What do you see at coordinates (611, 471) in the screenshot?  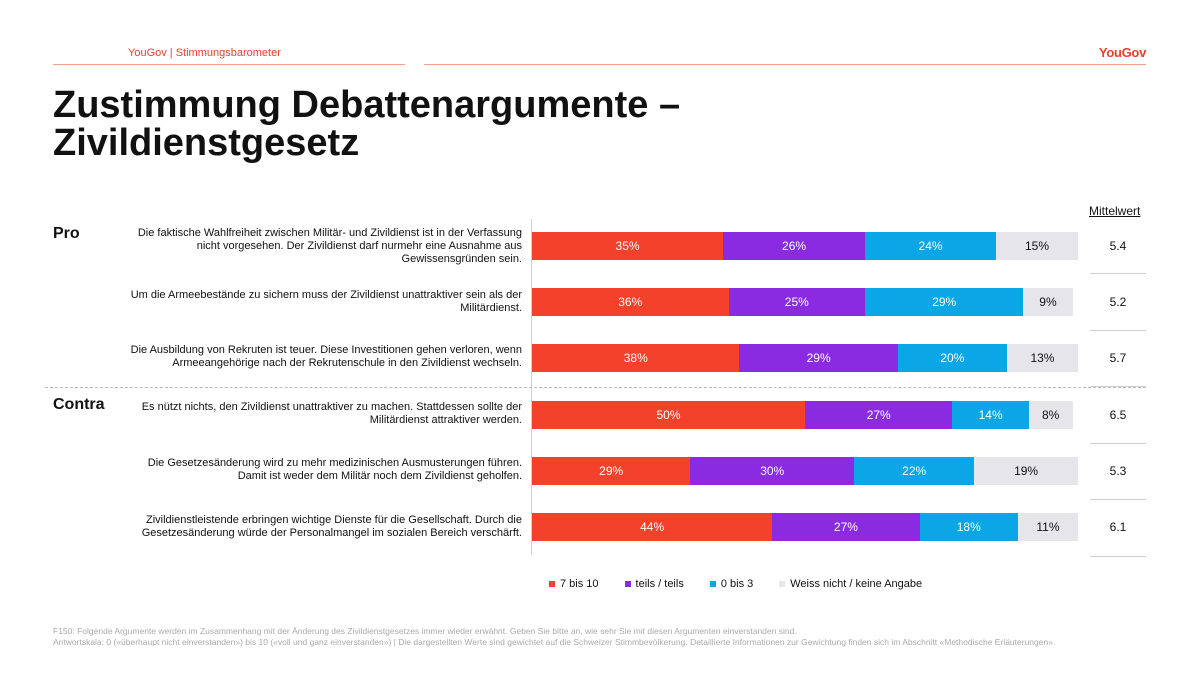 I see `bar-segment-agree-5: 29%` at bounding box center [611, 471].